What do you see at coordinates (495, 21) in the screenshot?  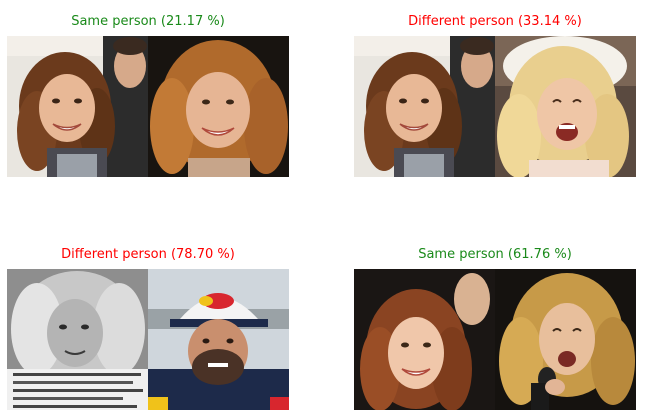 I see `panel-title: Different person (33.14 %)` at bounding box center [495, 21].